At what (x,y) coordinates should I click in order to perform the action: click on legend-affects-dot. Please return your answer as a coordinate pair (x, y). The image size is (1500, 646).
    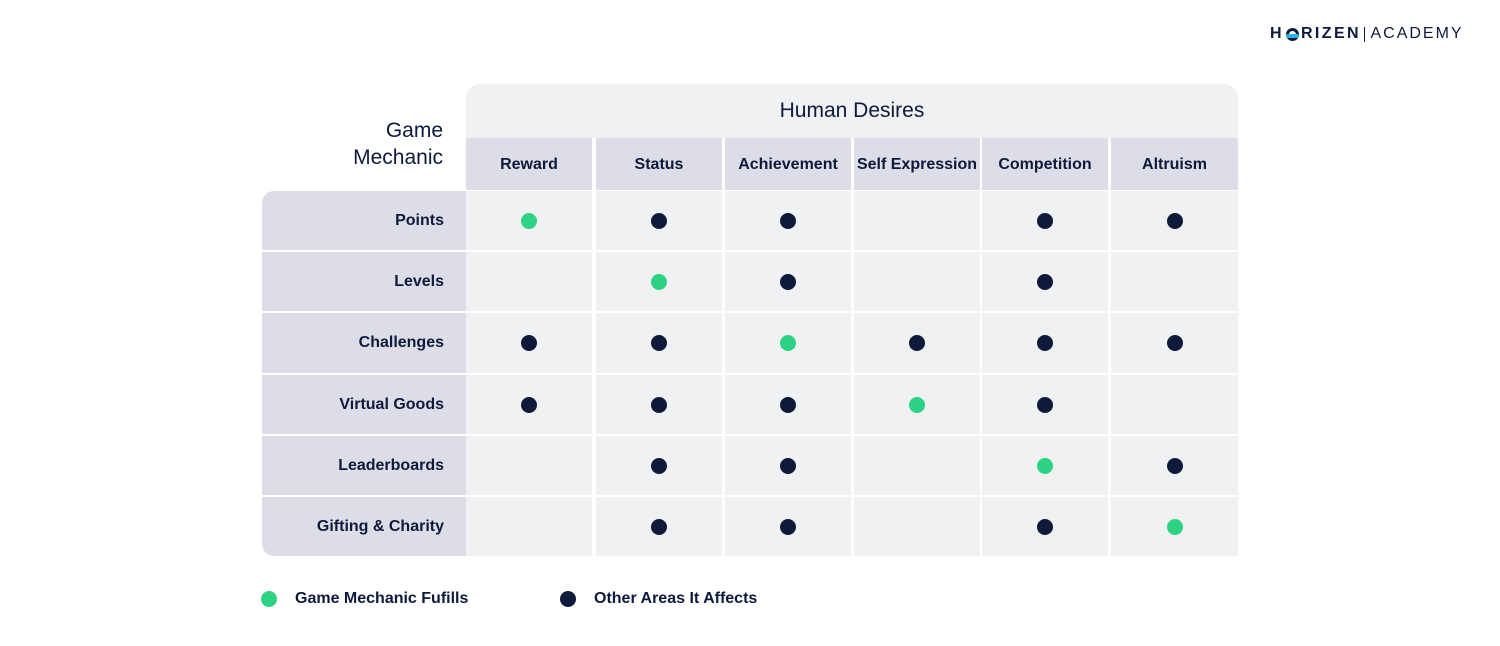
    Looking at the image, I should click on (568, 599).